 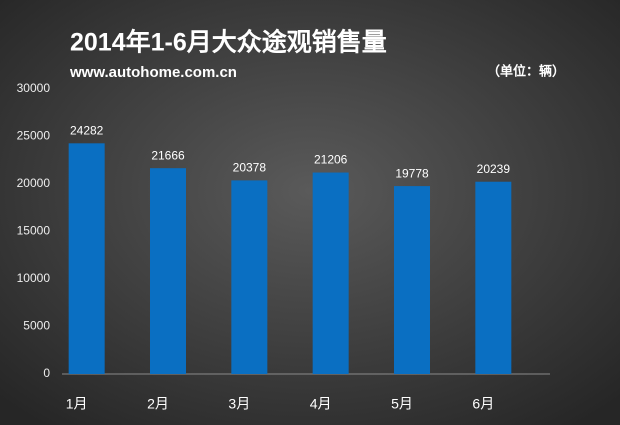 I want to click on data-label: 21206, so click(x=331, y=160).